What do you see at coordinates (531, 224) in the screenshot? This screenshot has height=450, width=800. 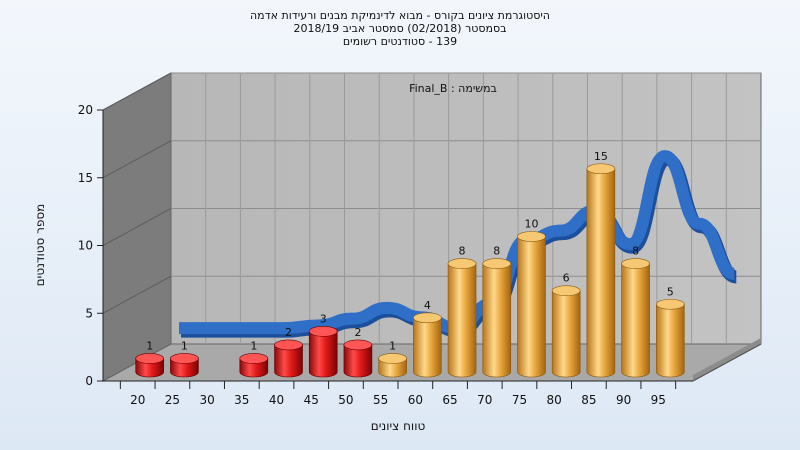 I see `bar-value-label: 10` at bounding box center [531, 224].